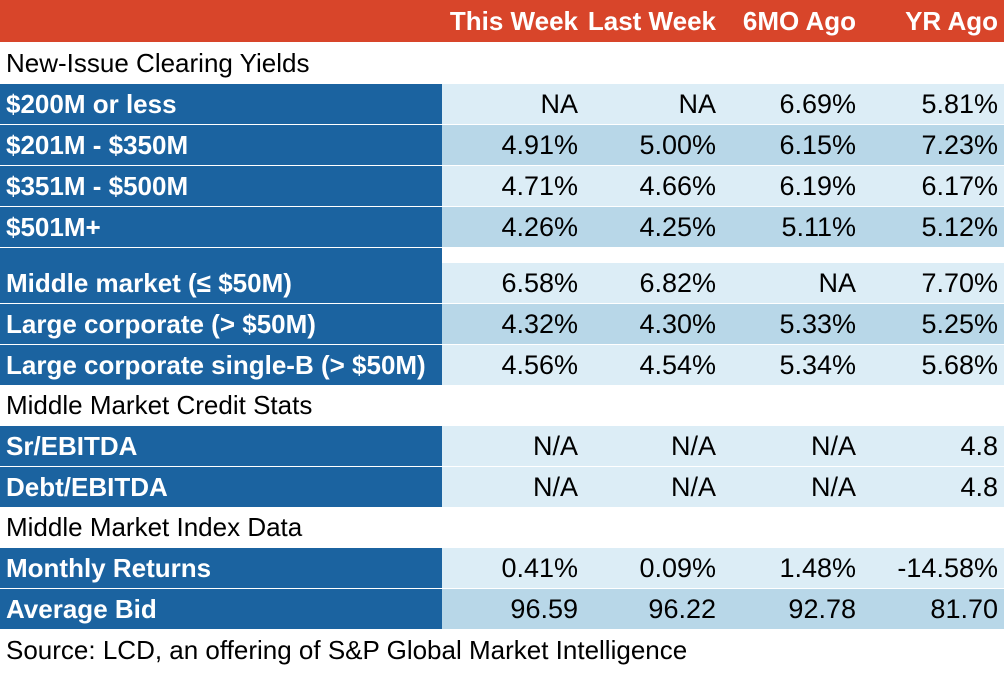  I want to click on value-this-week: NA, so click(512, 104).